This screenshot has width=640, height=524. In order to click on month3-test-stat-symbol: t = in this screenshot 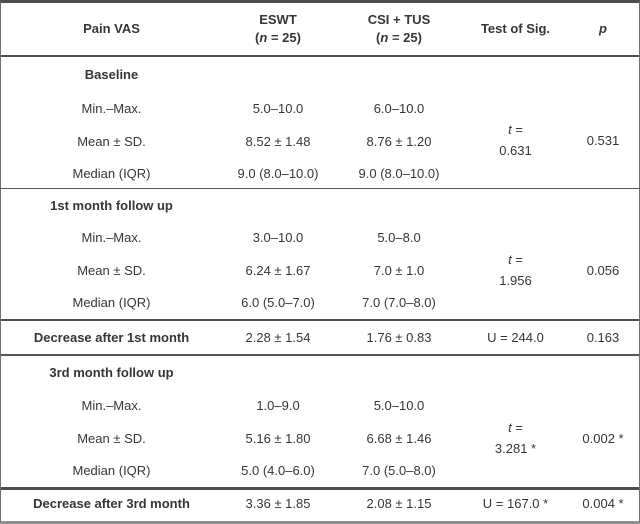, I will do `click(515, 428)`.